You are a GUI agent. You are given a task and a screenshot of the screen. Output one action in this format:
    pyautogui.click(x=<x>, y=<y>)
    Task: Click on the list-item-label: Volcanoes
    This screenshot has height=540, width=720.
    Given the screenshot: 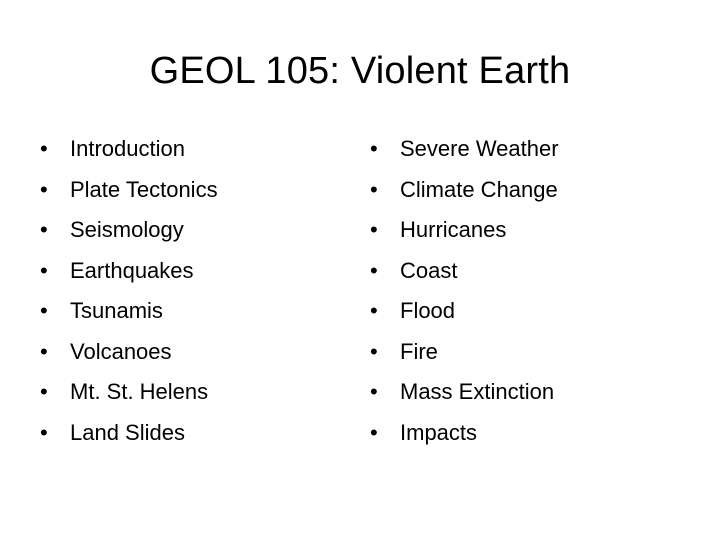 What is the action you would take?
    pyautogui.click(x=121, y=351)
    